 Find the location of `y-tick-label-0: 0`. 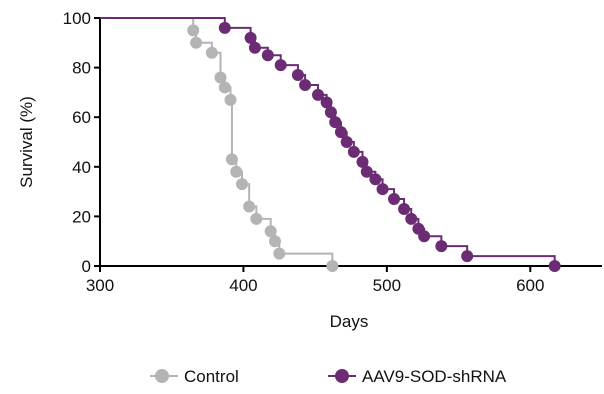

y-tick-label-0: 0 is located at coordinates (86, 266).